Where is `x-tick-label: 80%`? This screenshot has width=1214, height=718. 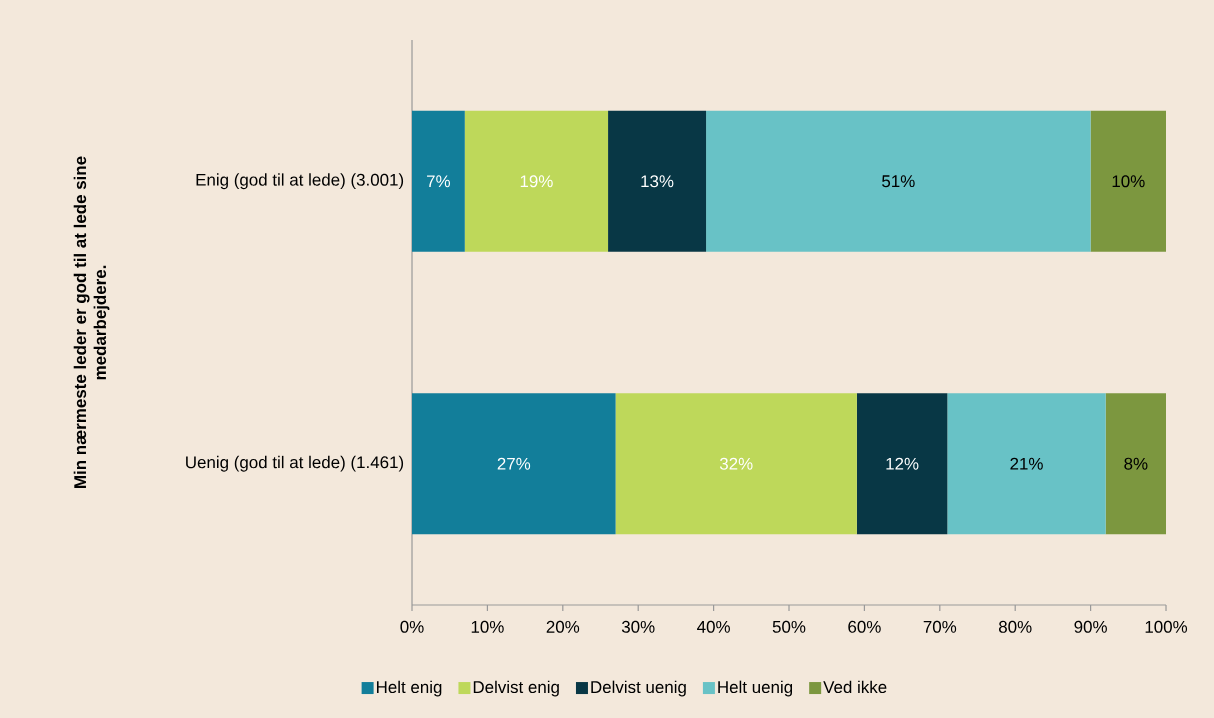
x-tick-label: 80% is located at coordinates (1015, 626).